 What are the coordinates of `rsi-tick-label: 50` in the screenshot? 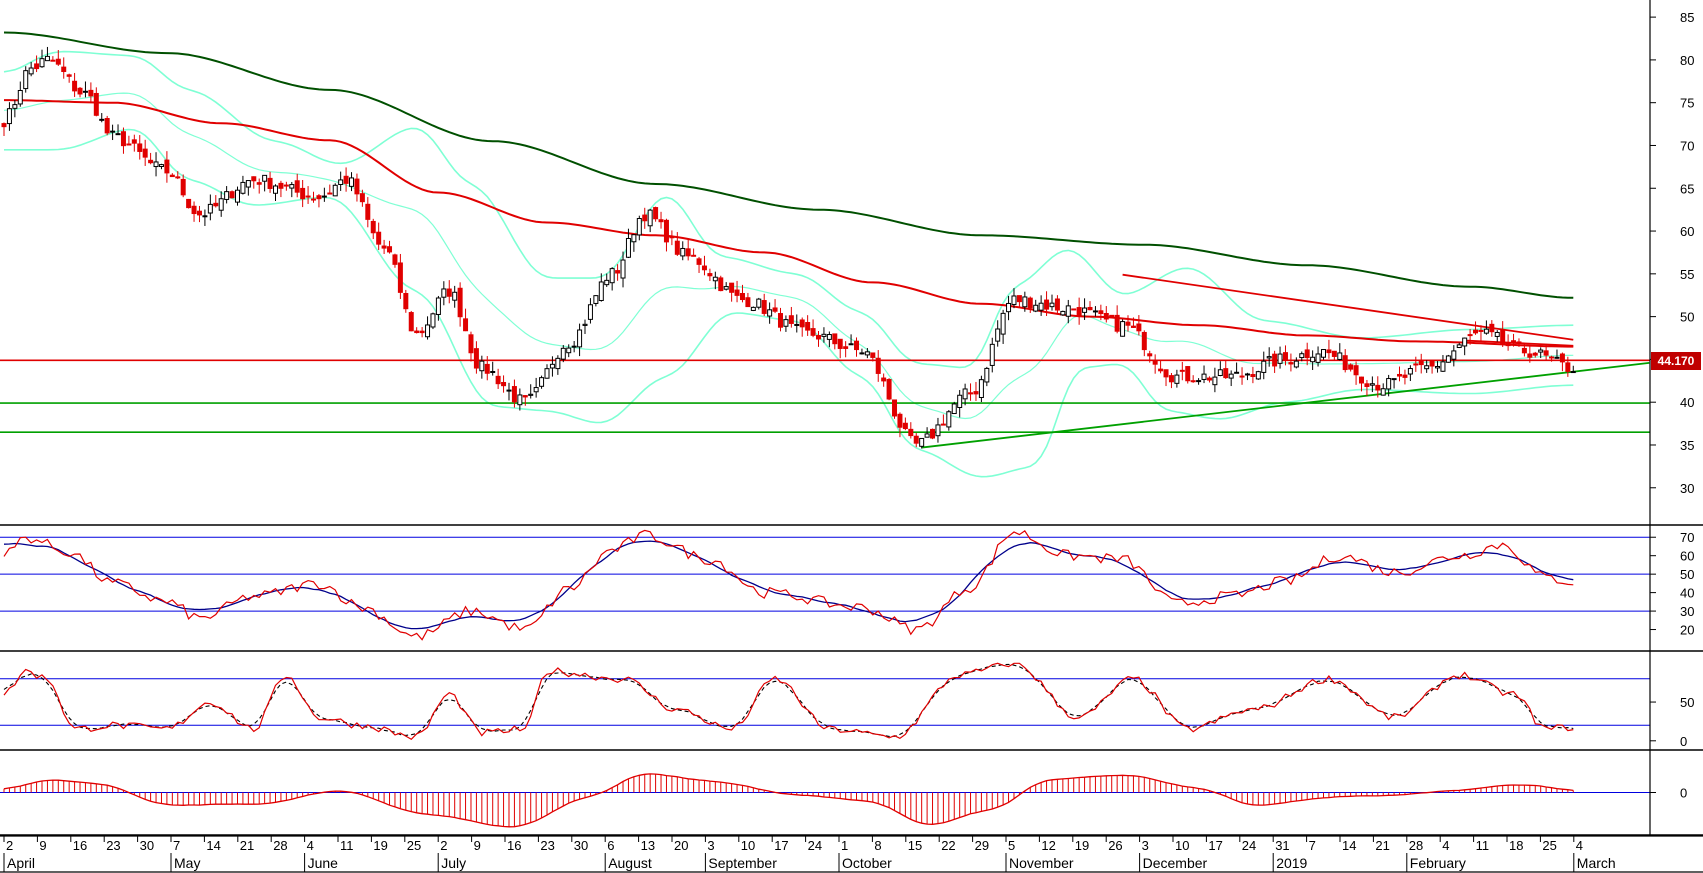 It's located at (1687, 574).